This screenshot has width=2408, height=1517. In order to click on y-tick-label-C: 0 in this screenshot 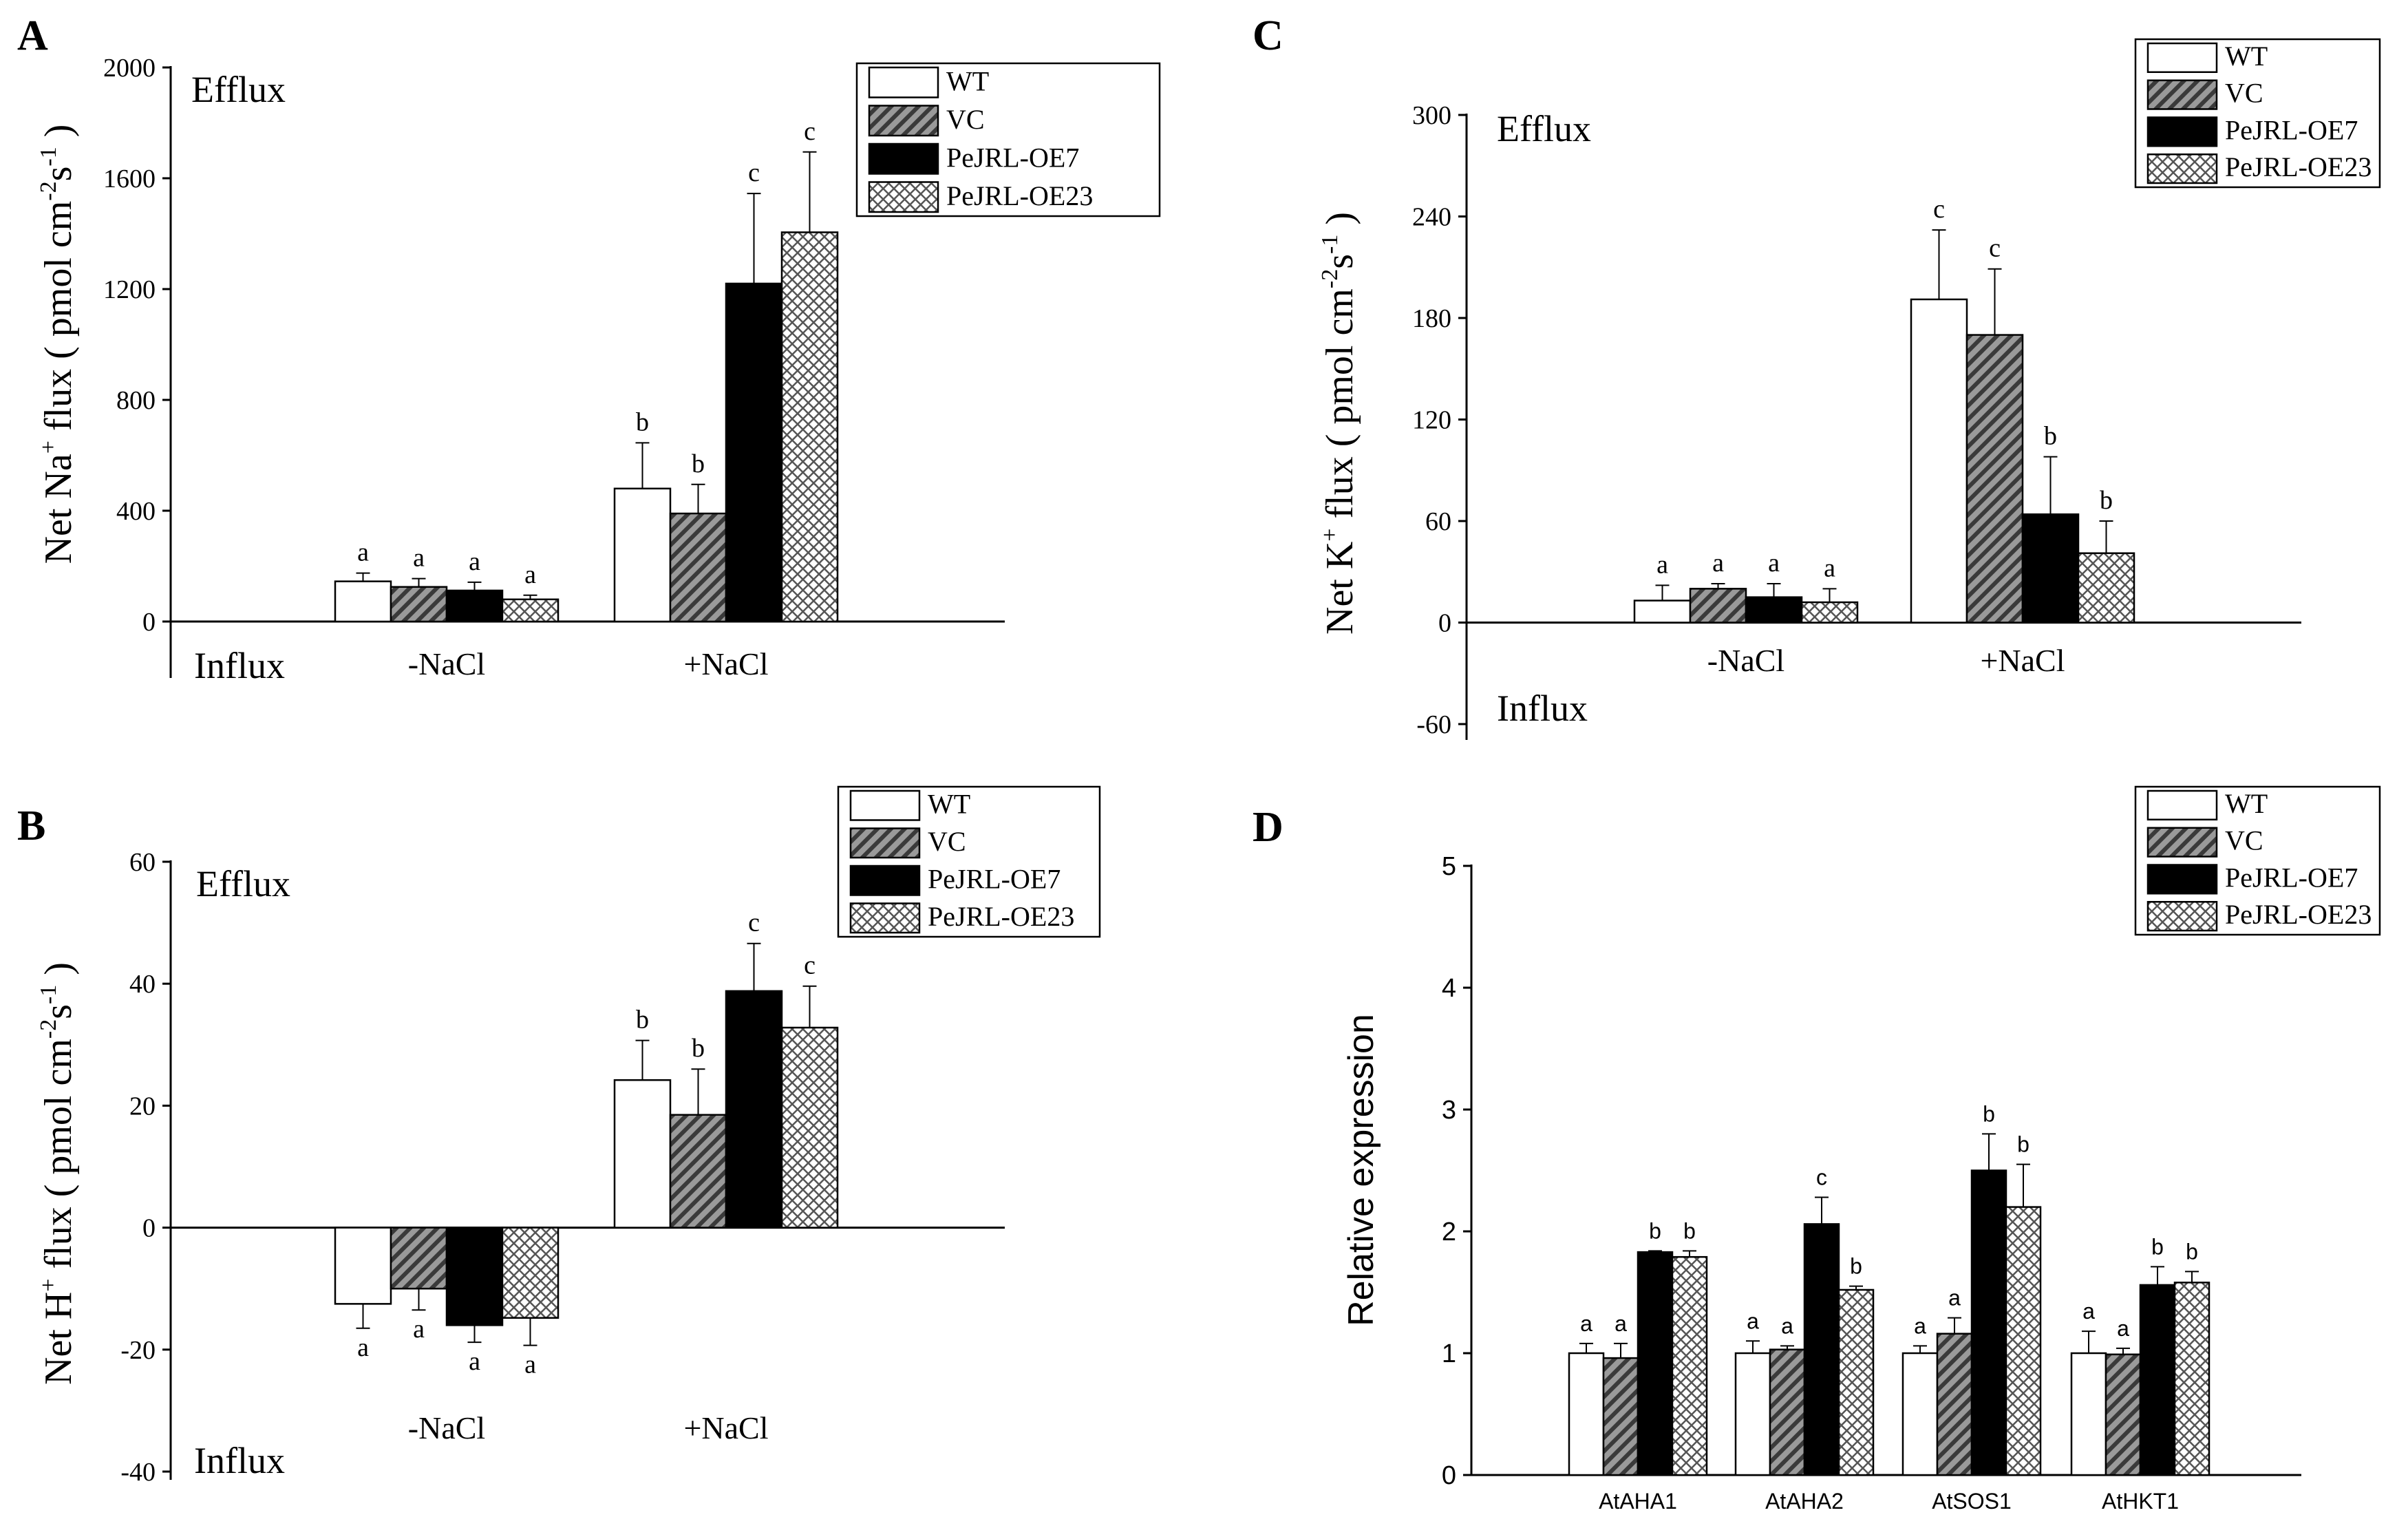, I will do `click(1444, 624)`.